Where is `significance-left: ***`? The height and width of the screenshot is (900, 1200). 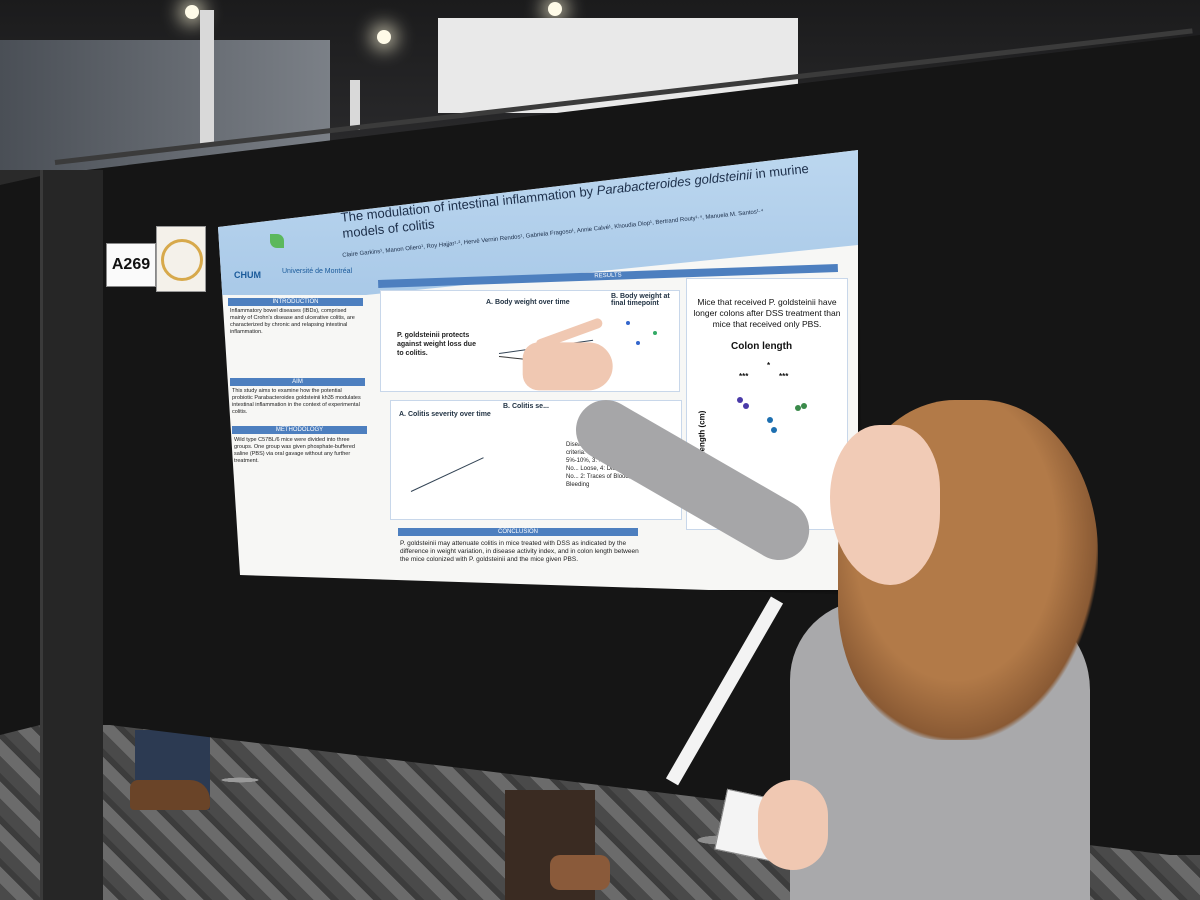
significance-left: *** is located at coordinates (744, 376).